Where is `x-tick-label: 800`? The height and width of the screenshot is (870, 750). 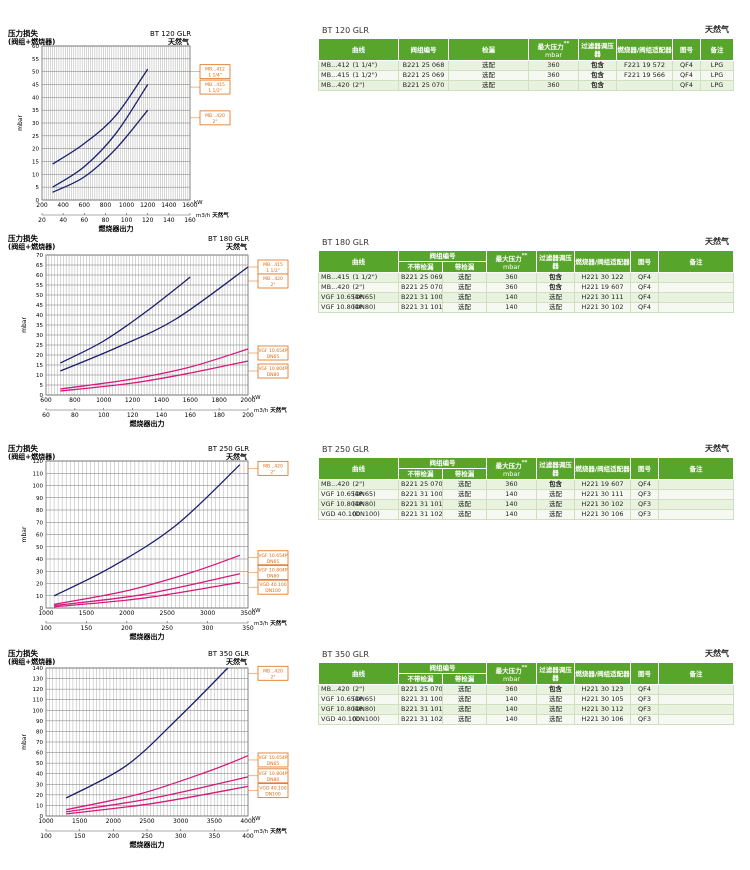 x-tick-label: 800 is located at coordinates (106, 205).